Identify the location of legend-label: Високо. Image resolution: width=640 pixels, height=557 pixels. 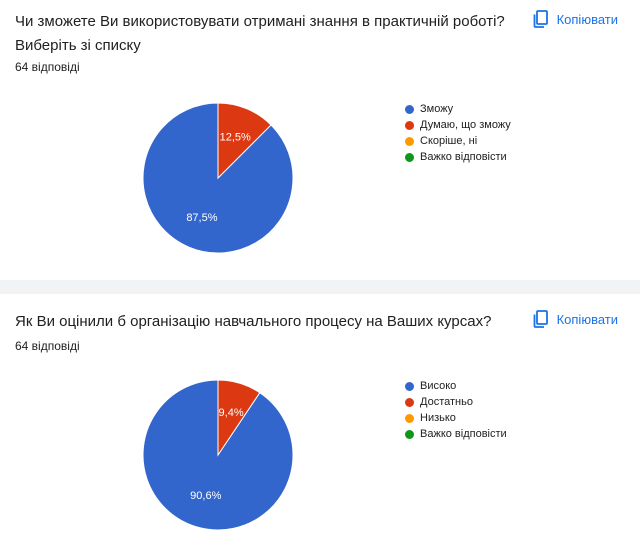
(438, 386).